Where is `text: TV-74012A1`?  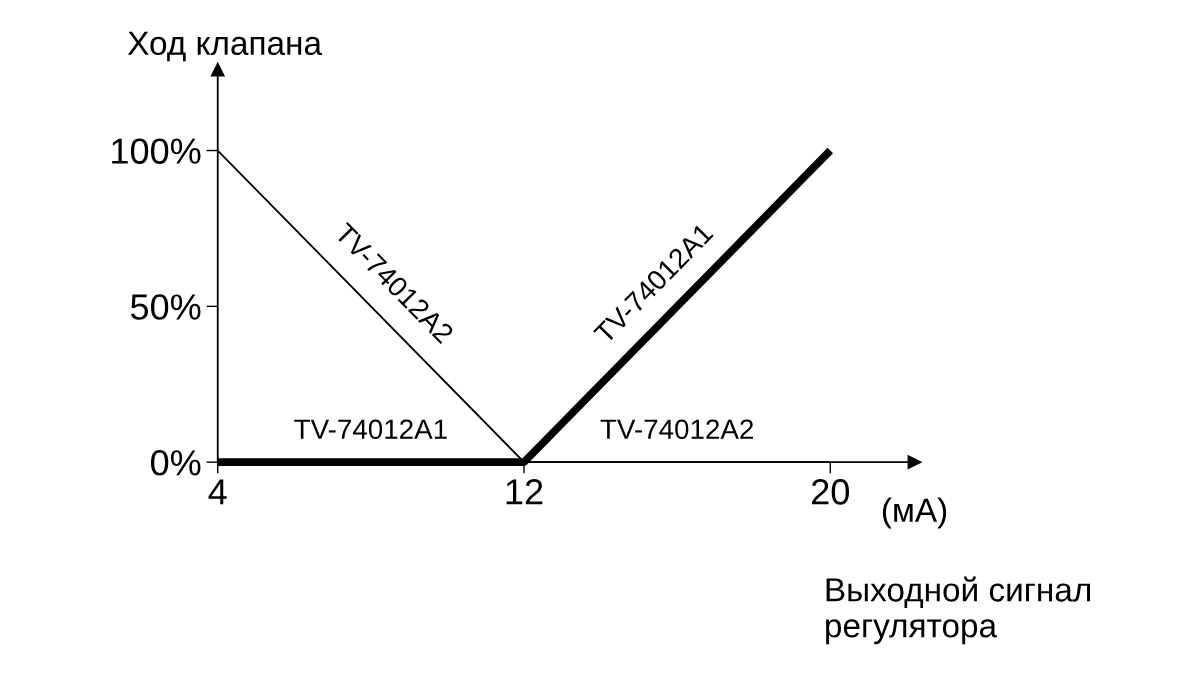
text: TV-74012A1 is located at coordinates (370, 429).